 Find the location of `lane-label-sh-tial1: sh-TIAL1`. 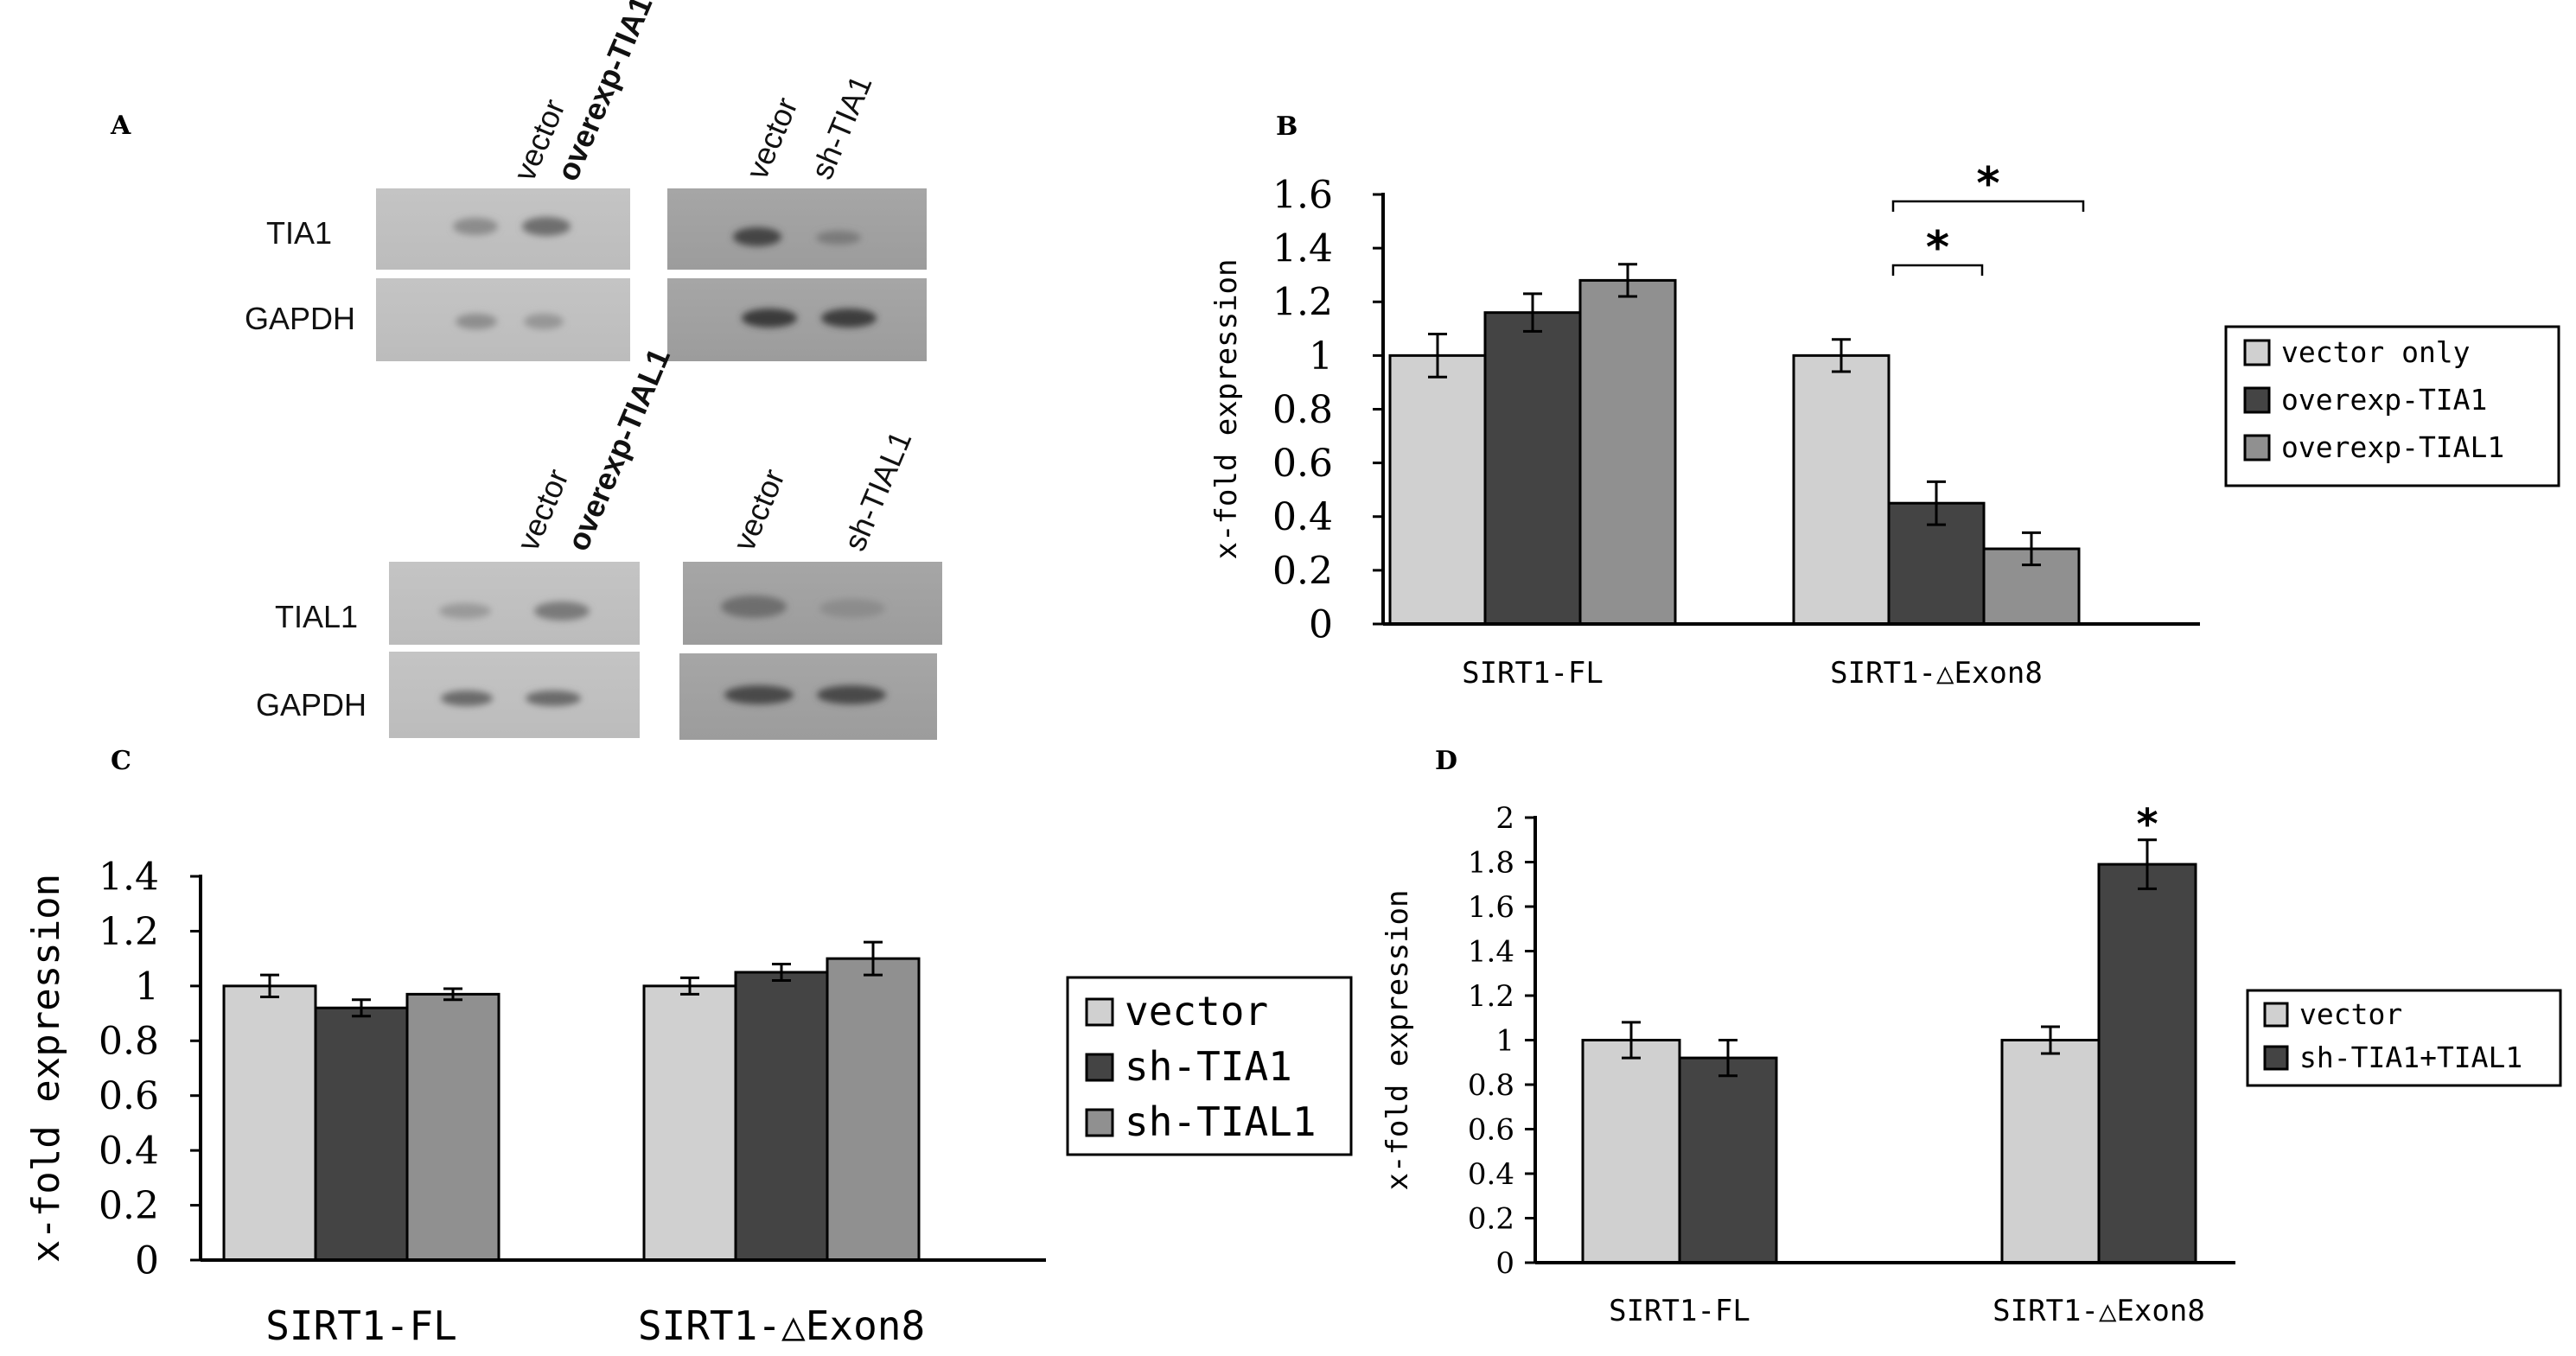

lane-label-sh-tial1: sh-TIAL1 is located at coordinates (878, 491).